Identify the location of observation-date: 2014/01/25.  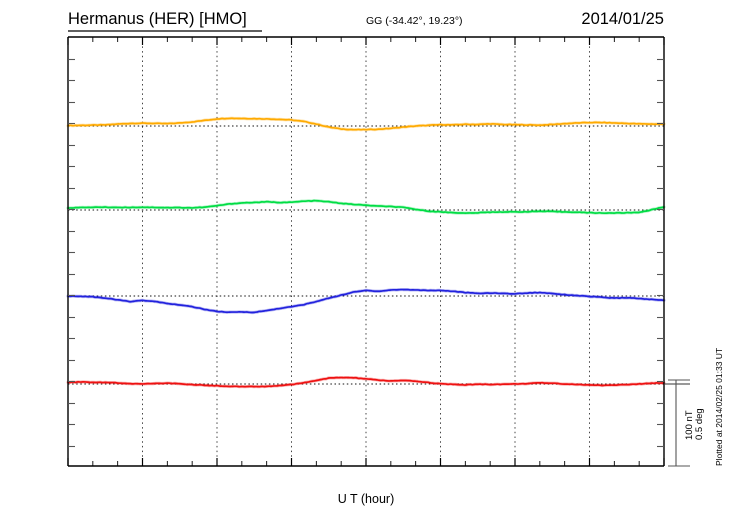
(622, 19).